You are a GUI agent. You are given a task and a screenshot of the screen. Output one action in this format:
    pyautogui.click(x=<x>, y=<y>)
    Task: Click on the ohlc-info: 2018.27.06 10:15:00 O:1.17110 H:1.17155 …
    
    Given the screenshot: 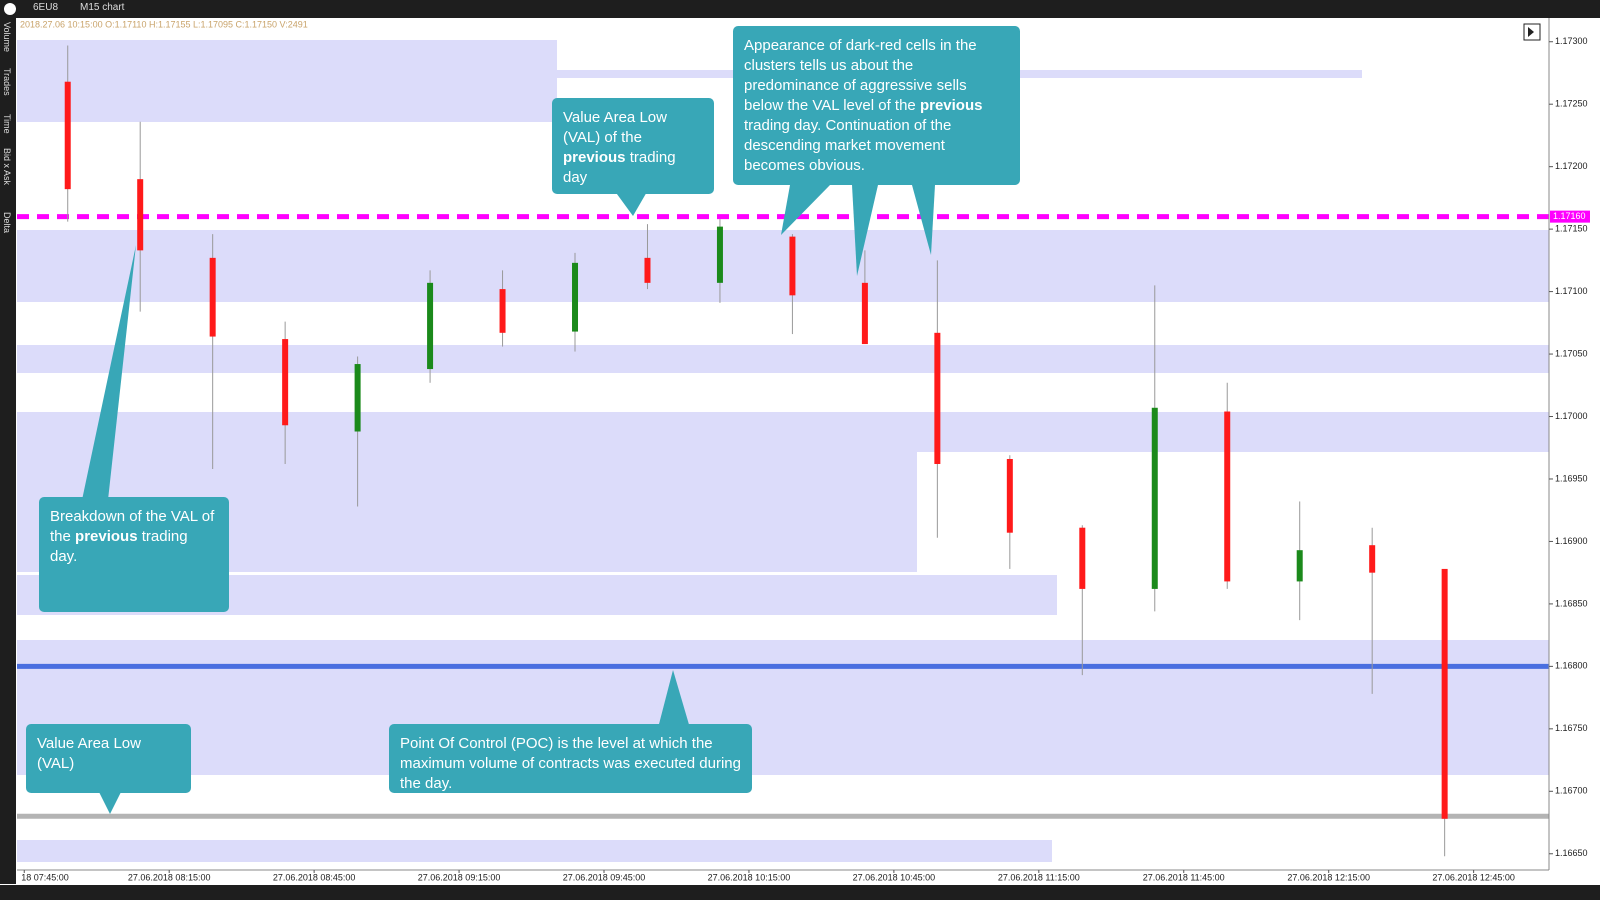 What is the action you would take?
    pyautogui.click(x=164, y=24)
    